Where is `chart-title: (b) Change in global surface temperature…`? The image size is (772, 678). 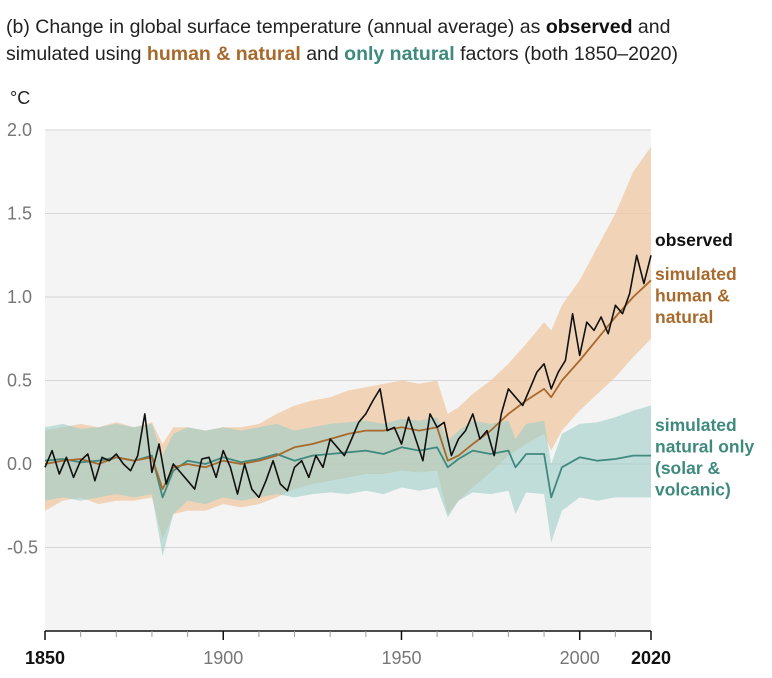
chart-title: (b) Change in global surface temperature… is located at coordinates (386, 41).